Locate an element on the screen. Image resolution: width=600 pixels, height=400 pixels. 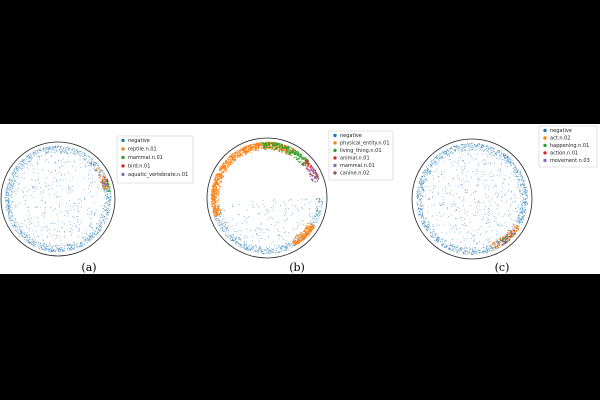
legend-marker is located at coordinates (123, 174).